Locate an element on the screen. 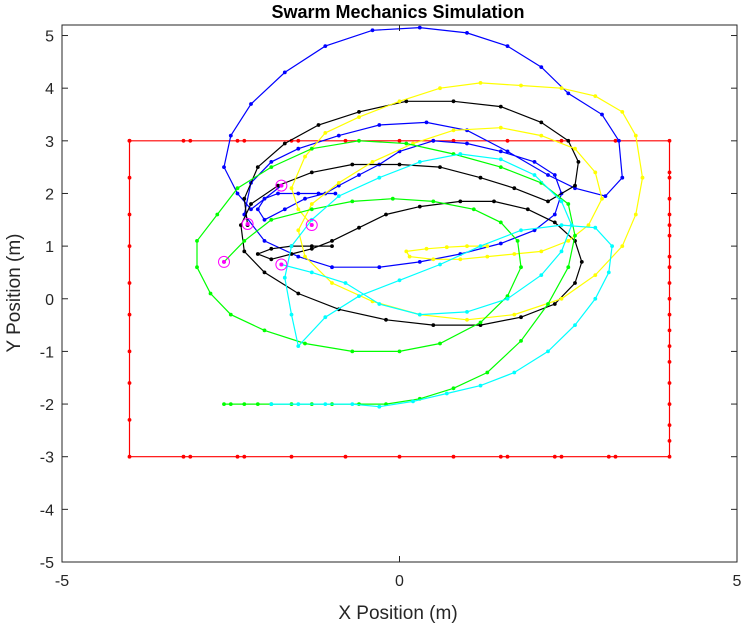 The height and width of the screenshot is (630, 744). y-tick-label: 0 is located at coordinates (49, 300).